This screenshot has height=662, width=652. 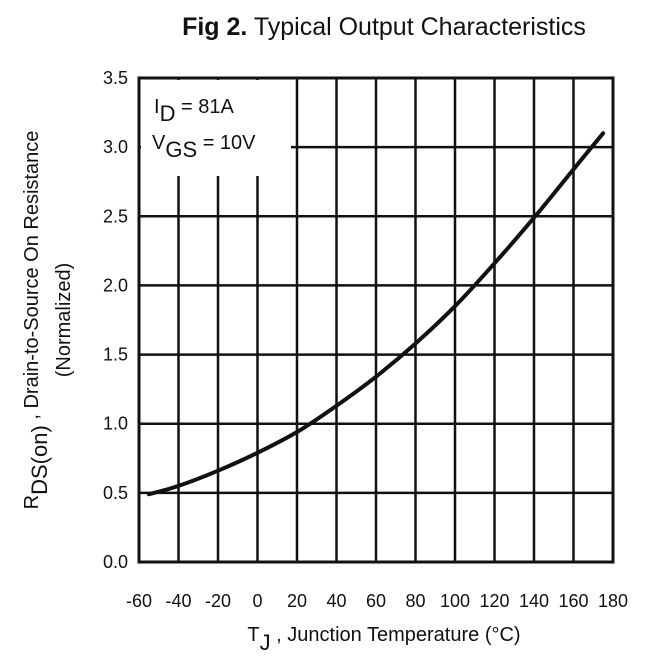 I want to click on annotation-id-symbol: I, so click(x=157, y=107).